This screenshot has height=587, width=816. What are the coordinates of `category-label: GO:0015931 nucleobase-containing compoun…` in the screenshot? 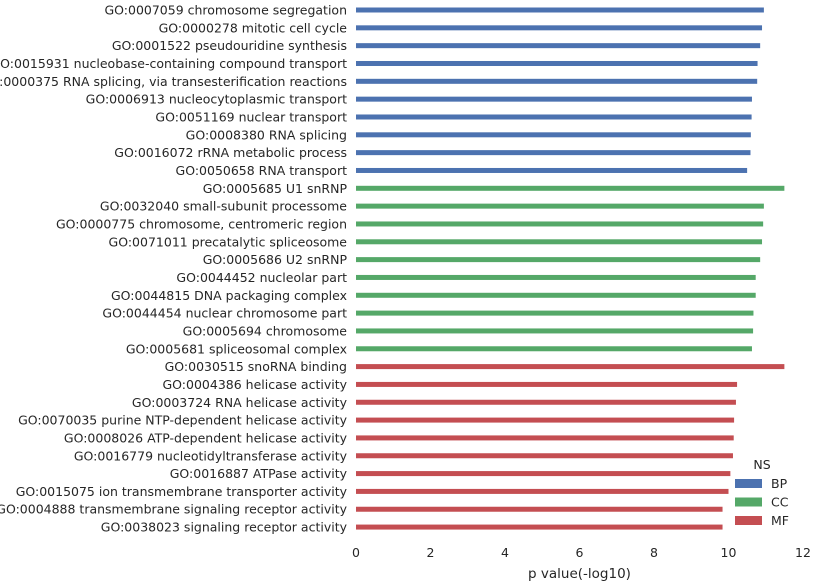 It's located at (173, 63).